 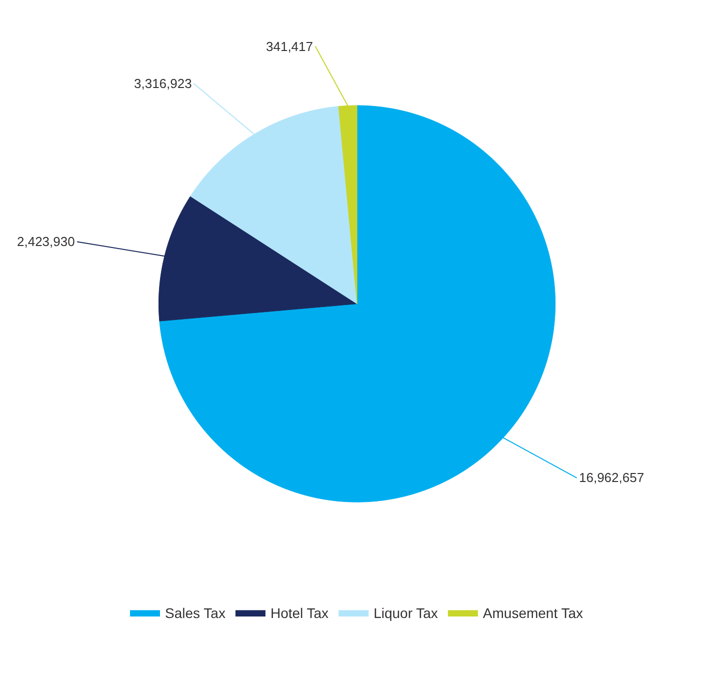 I want to click on data-label: 3,316,923, so click(x=163, y=83).